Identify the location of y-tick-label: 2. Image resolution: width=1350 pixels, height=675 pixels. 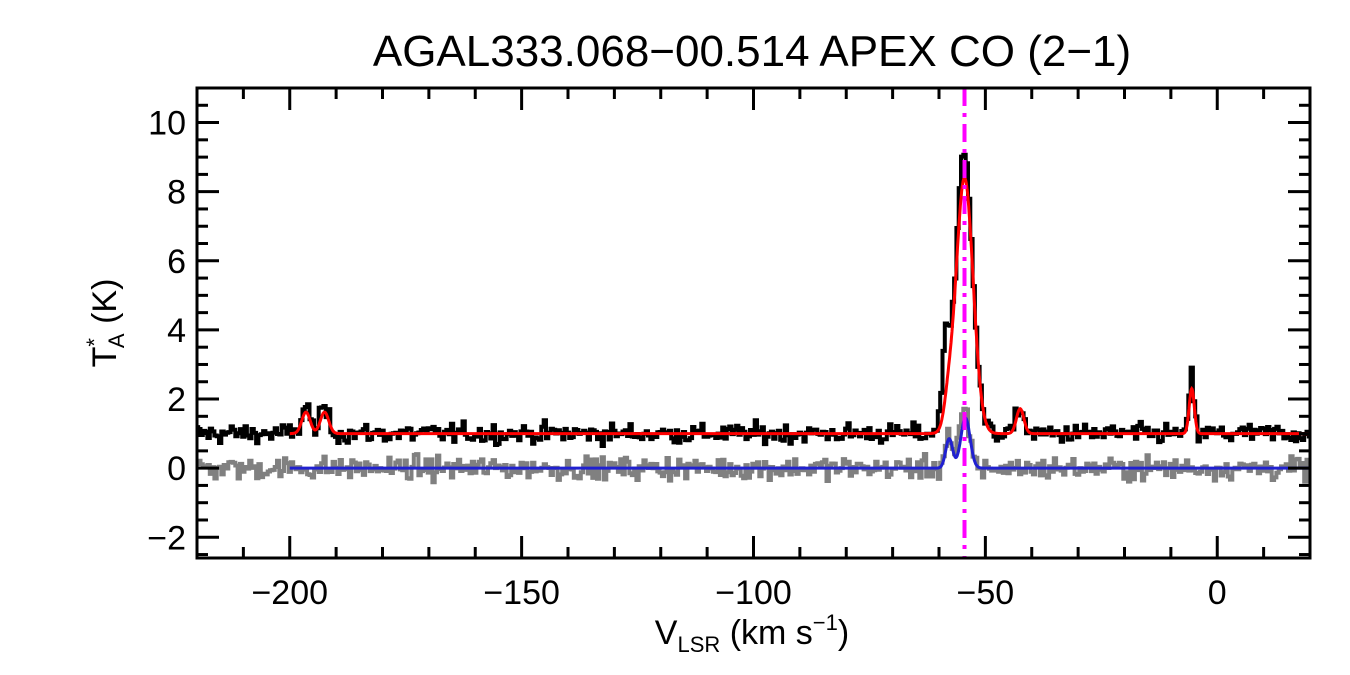
(176, 400).